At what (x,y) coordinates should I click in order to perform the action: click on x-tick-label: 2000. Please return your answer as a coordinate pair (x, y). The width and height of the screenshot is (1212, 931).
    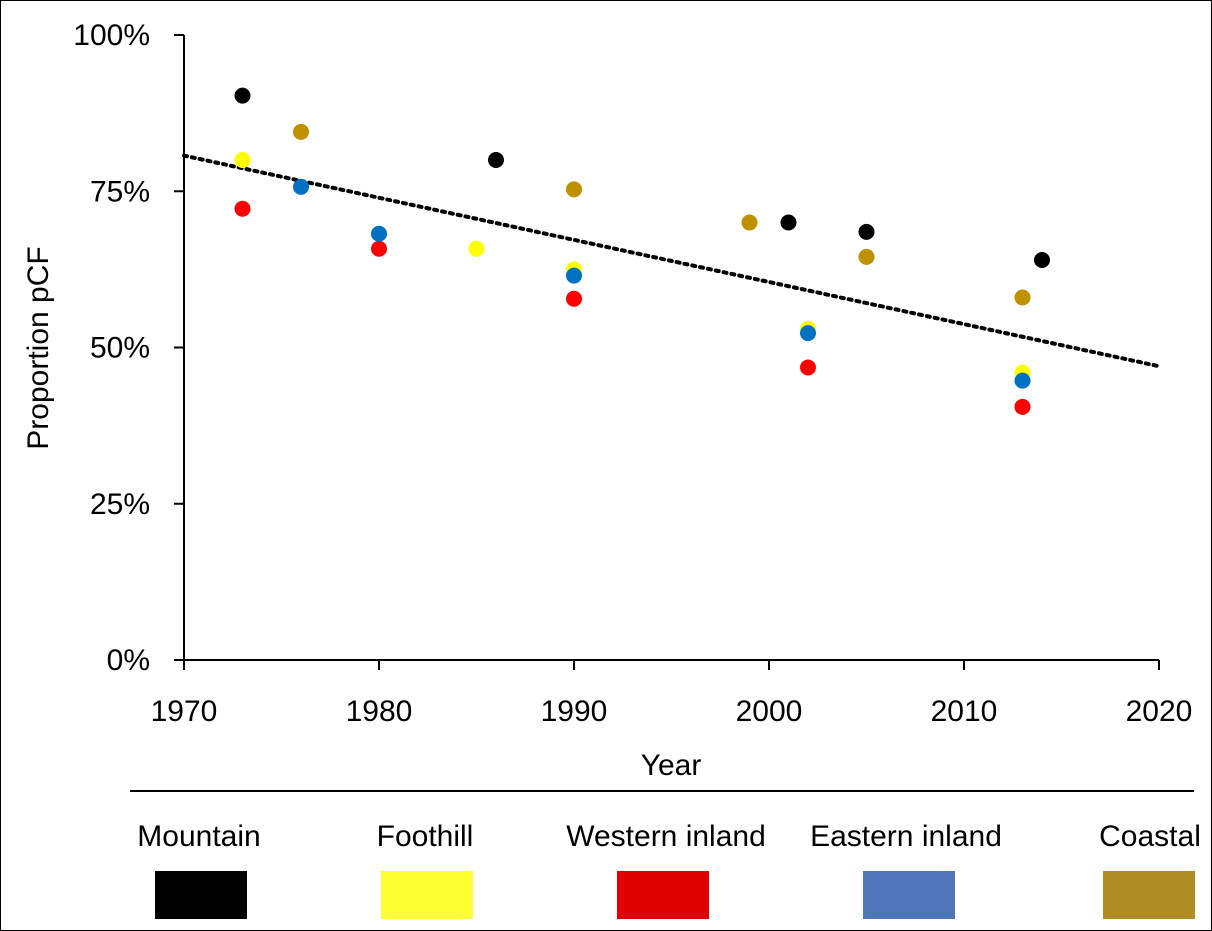
    Looking at the image, I should click on (769, 711).